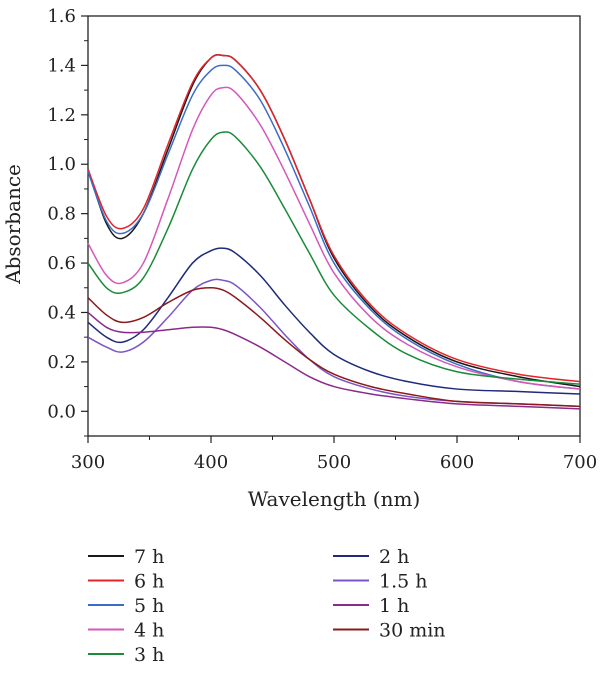  I want to click on legend-item: 4 h, so click(126, 631).